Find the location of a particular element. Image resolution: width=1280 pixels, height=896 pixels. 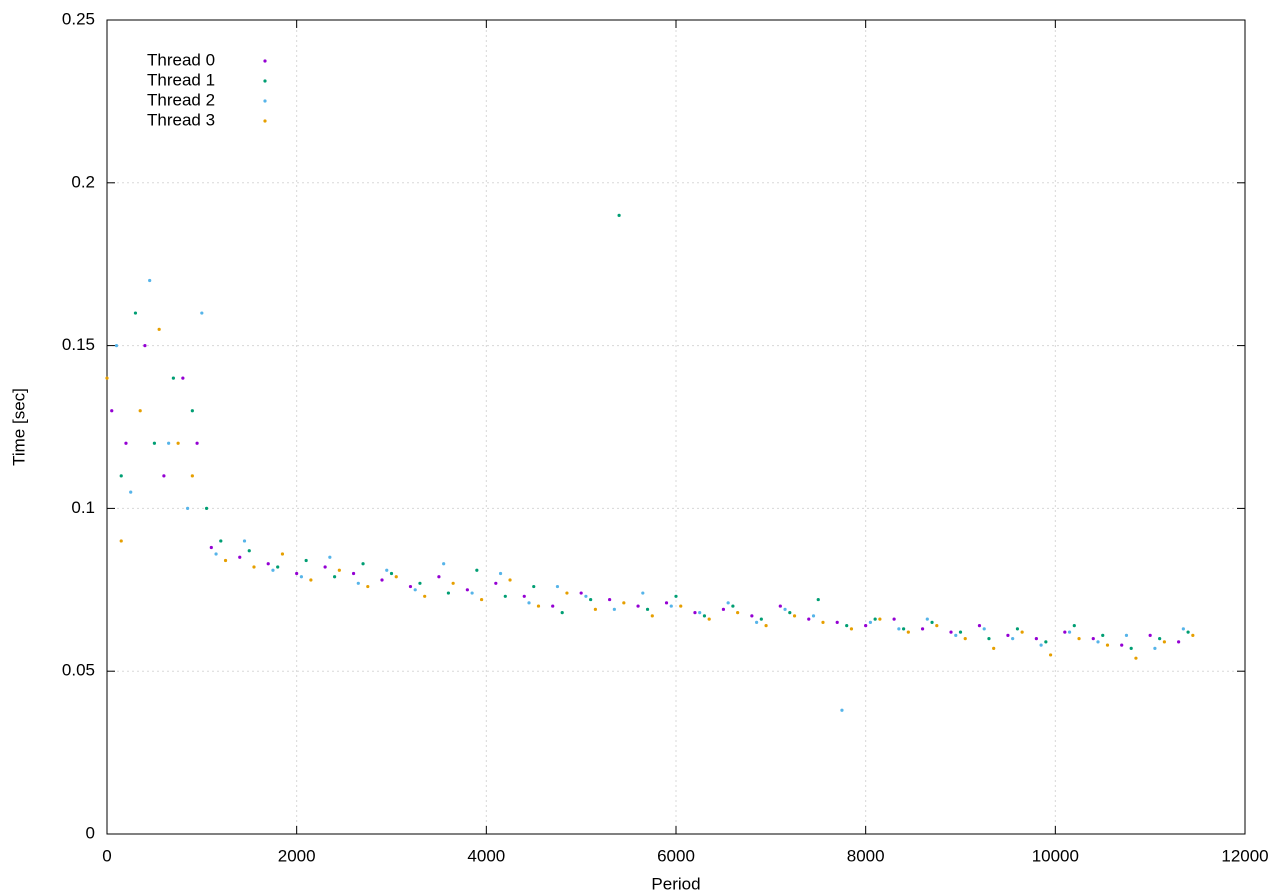

x-tick-label: 8000 is located at coordinates (866, 855).